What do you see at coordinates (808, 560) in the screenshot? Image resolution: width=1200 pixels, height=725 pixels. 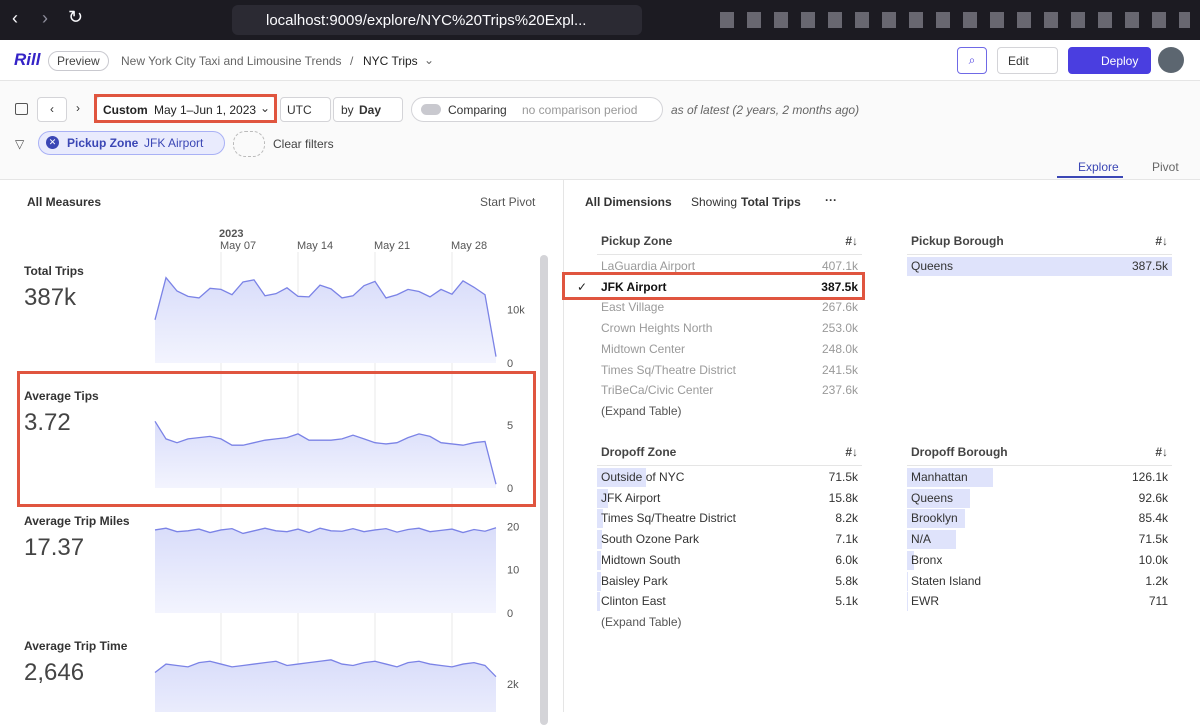 I see `row-value: 6.0k` at bounding box center [808, 560].